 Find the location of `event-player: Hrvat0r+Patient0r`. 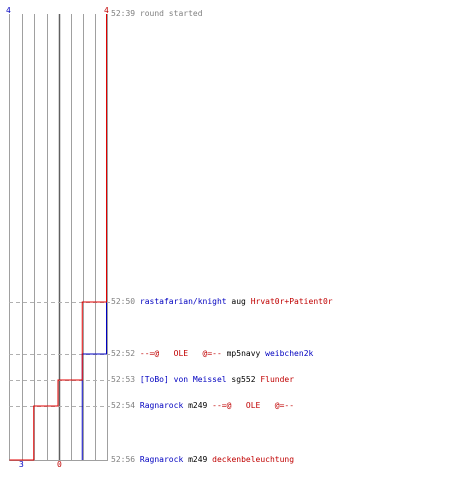

event-player: Hrvat0r+Patient0r is located at coordinates (291, 301).